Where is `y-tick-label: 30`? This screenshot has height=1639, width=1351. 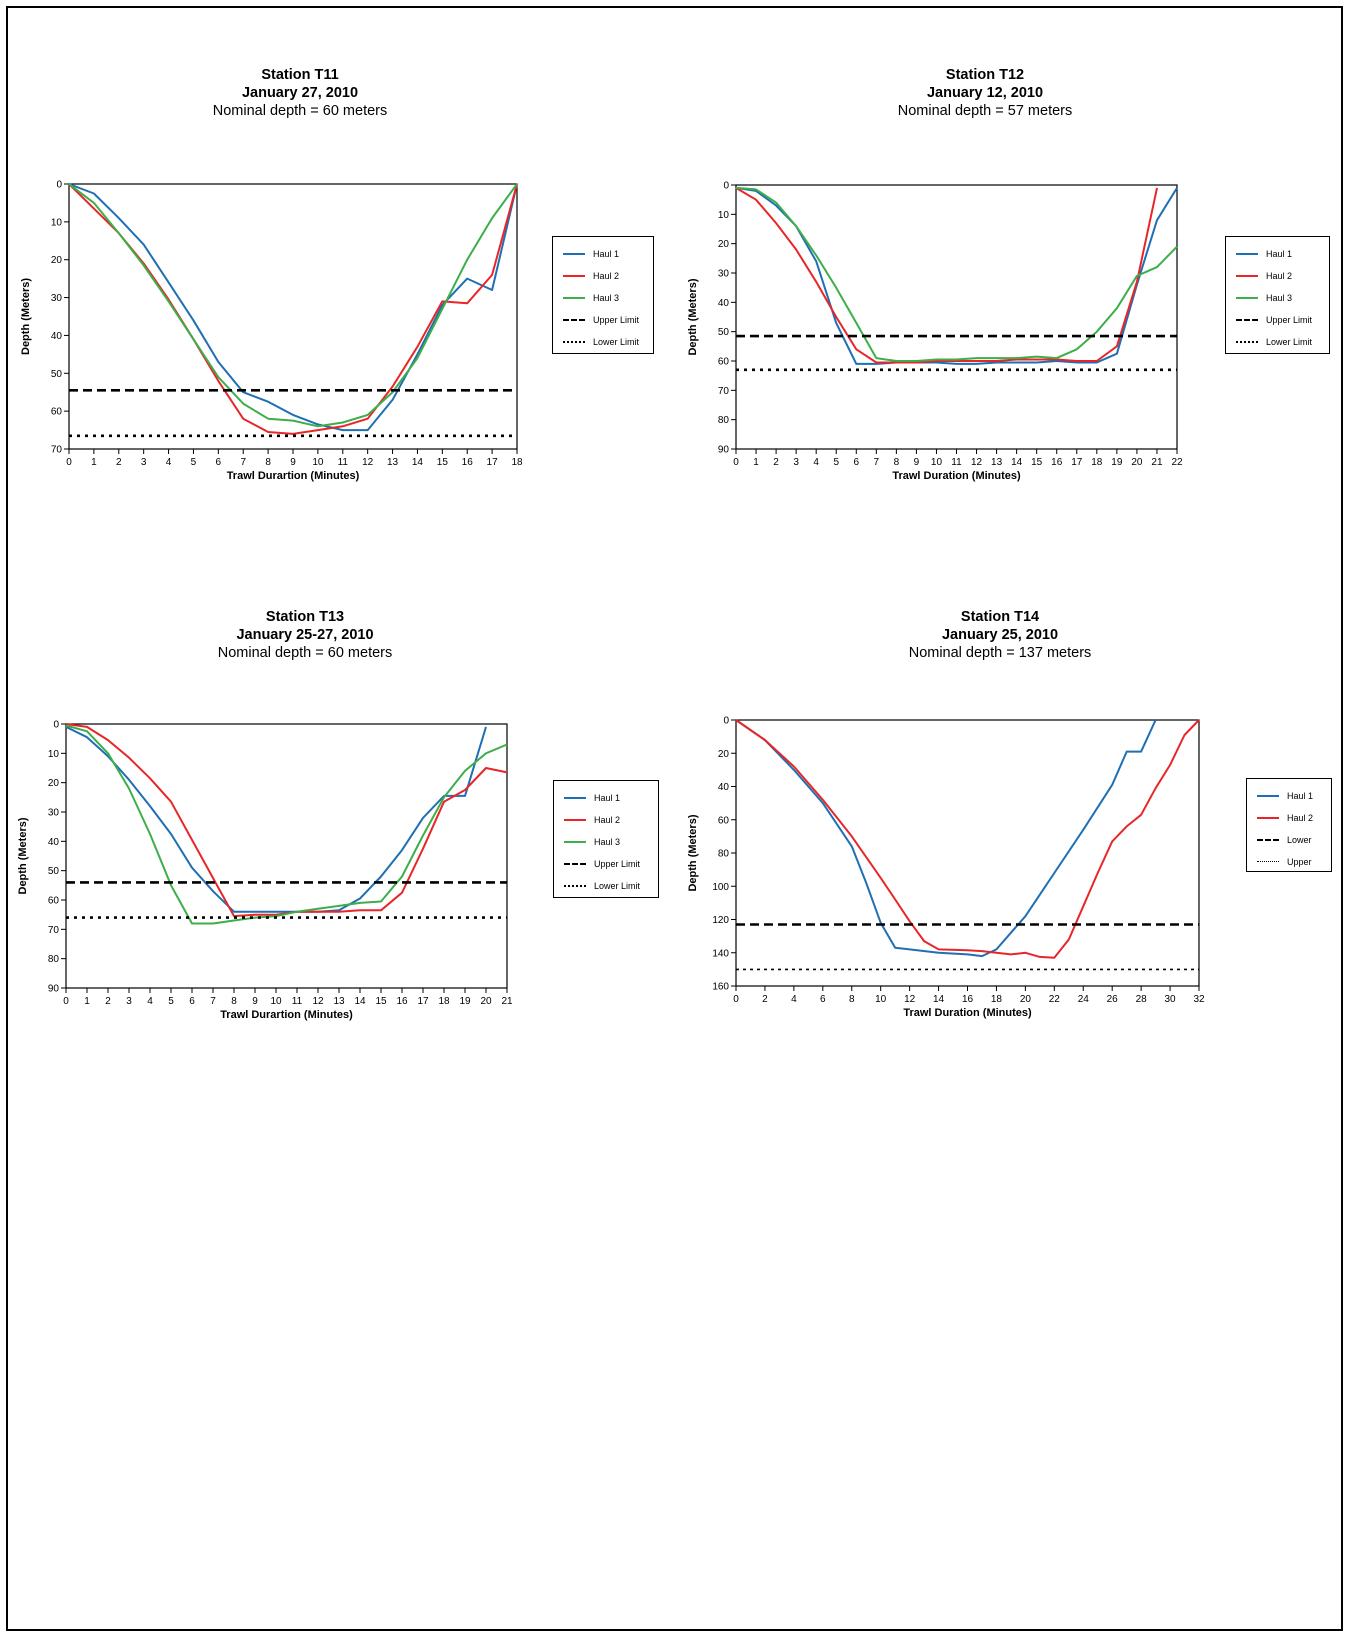
y-tick-label: 30 is located at coordinates (54, 813).